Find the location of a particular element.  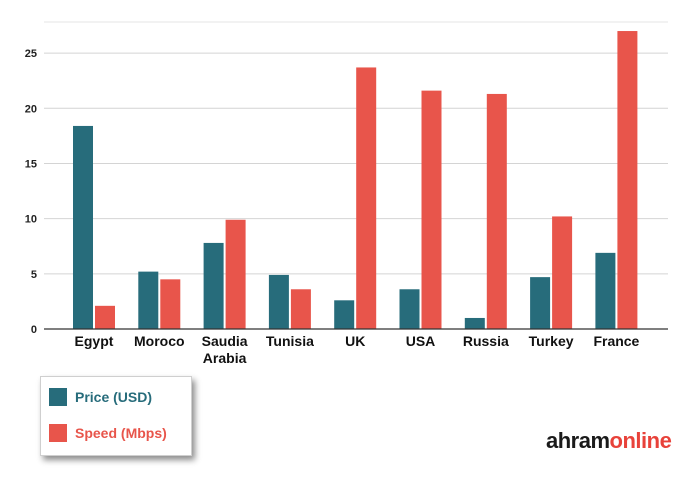

y-tick-label: 10 is located at coordinates (31, 220).